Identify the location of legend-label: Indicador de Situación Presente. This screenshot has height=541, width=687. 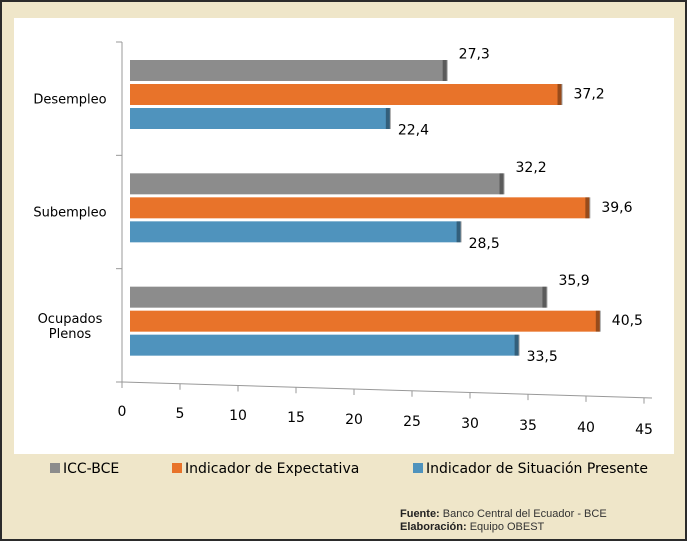
(537, 469).